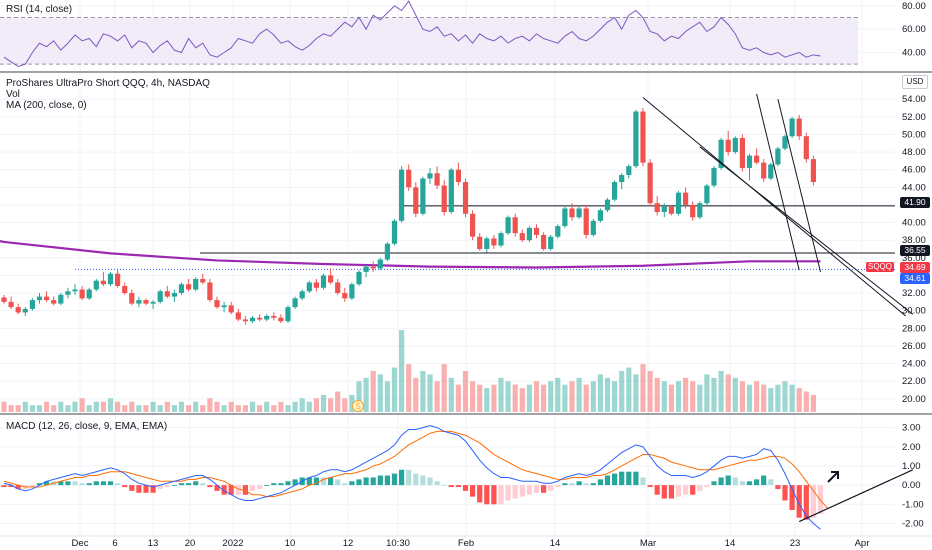  I want to click on macd-legend: MACD (12, 26, close, 9, EMA, EMA), so click(87, 426).